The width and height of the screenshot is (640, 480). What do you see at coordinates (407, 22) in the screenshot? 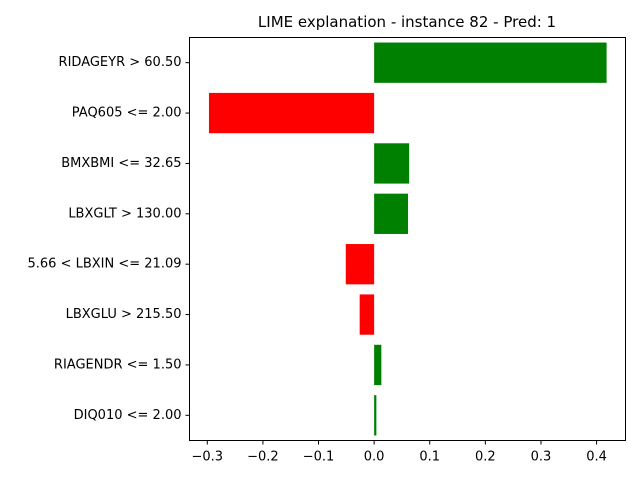
I see `chart-title: LIME explanation - instance 82 - Pred: 1` at bounding box center [407, 22].